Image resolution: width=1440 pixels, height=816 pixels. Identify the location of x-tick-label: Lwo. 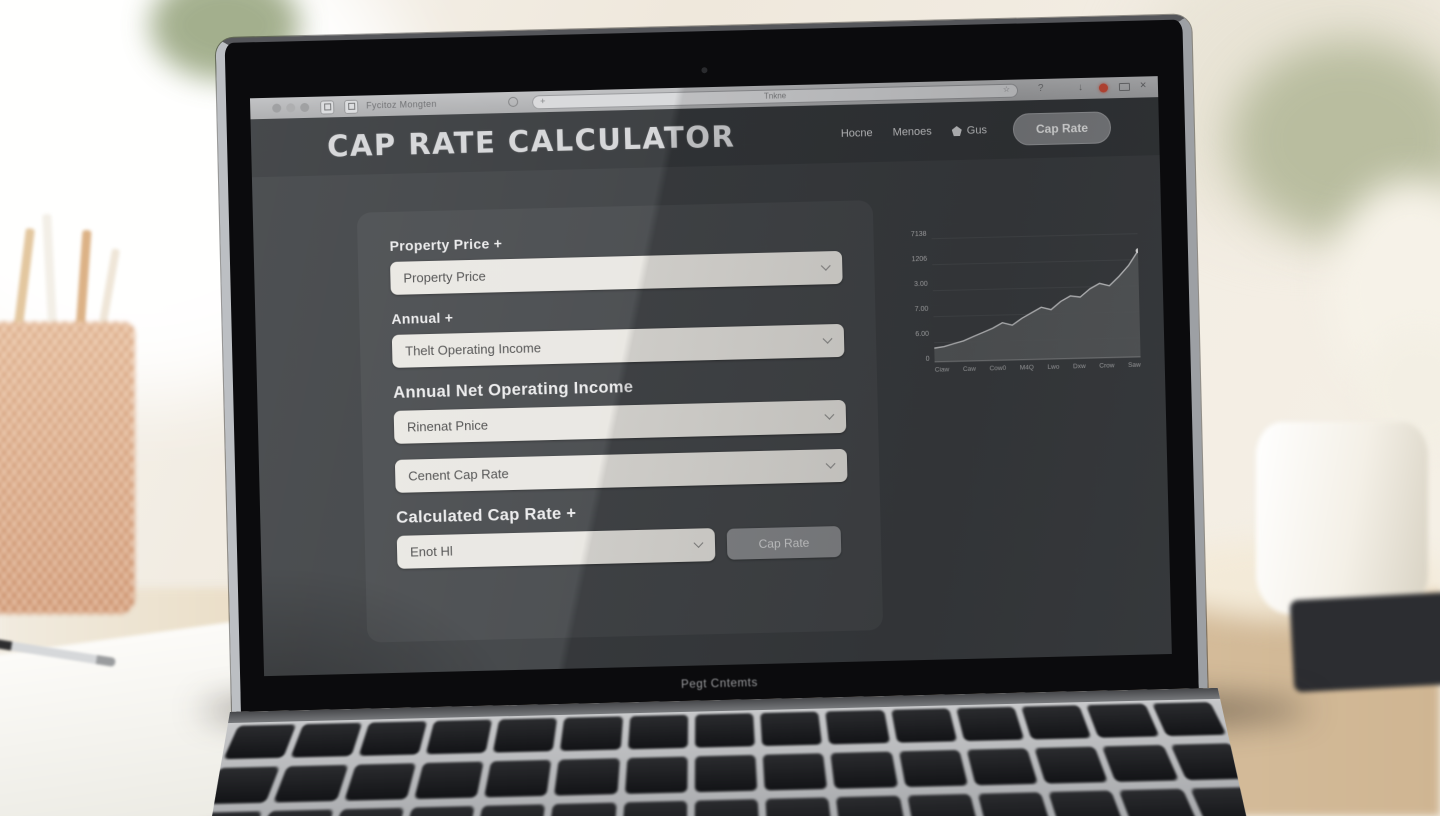
(1053, 367).